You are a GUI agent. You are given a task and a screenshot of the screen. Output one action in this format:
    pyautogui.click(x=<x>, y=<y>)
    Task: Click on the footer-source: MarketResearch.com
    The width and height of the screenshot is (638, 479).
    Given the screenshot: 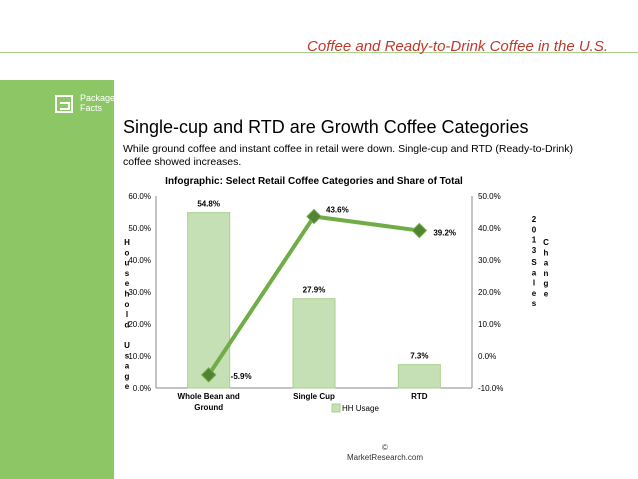 What is the action you would take?
    pyautogui.click(x=385, y=457)
    